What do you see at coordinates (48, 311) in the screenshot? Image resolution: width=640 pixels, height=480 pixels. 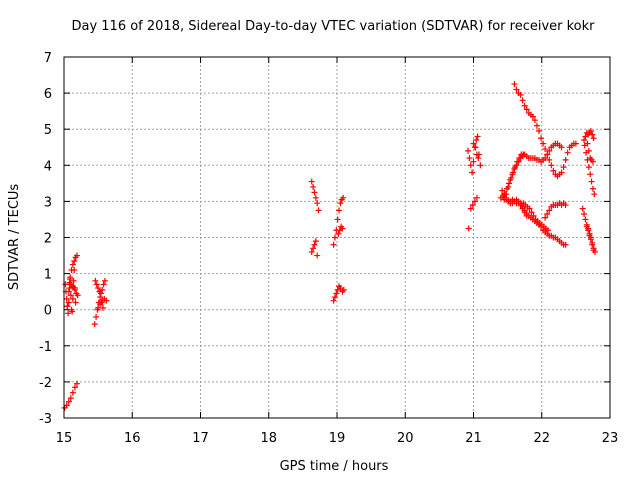 I see `y-tick-label: 0` at bounding box center [48, 311].